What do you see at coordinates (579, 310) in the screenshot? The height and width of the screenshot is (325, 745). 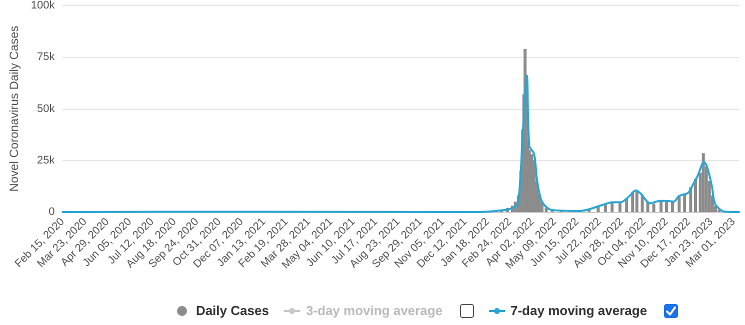 I see `legend-label: 7-day moving average` at bounding box center [579, 310].